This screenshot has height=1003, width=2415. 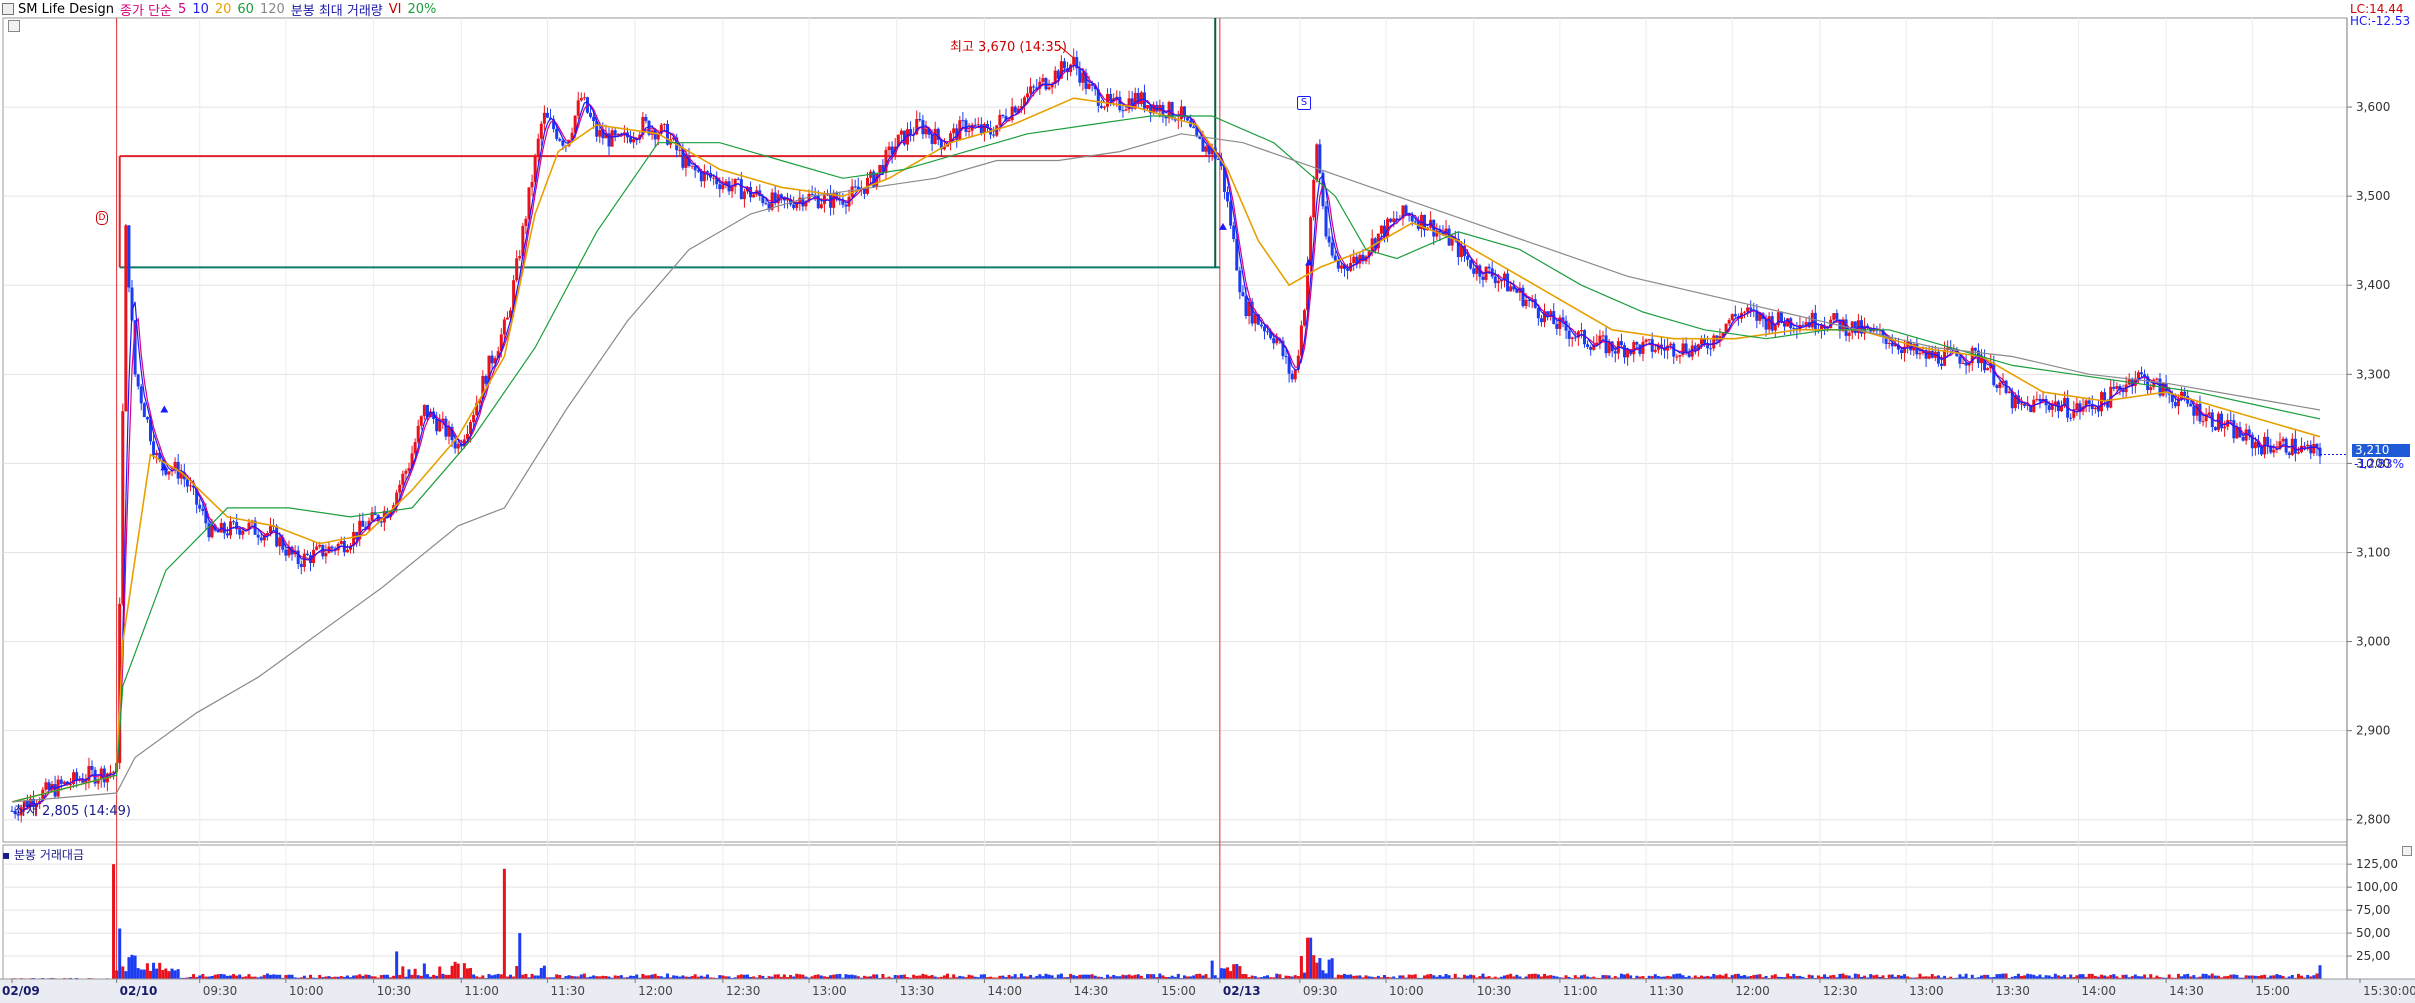 I want to click on vi-value: 20%, so click(x=422, y=9).